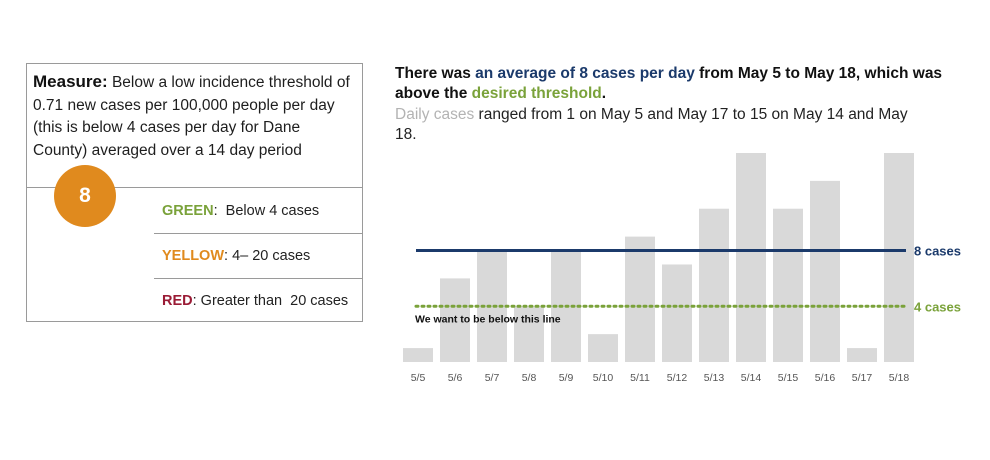 The width and height of the screenshot is (990, 460). What do you see at coordinates (435, 114) in the screenshot?
I see `subtext-lead: Daily cases` at bounding box center [435, 114].